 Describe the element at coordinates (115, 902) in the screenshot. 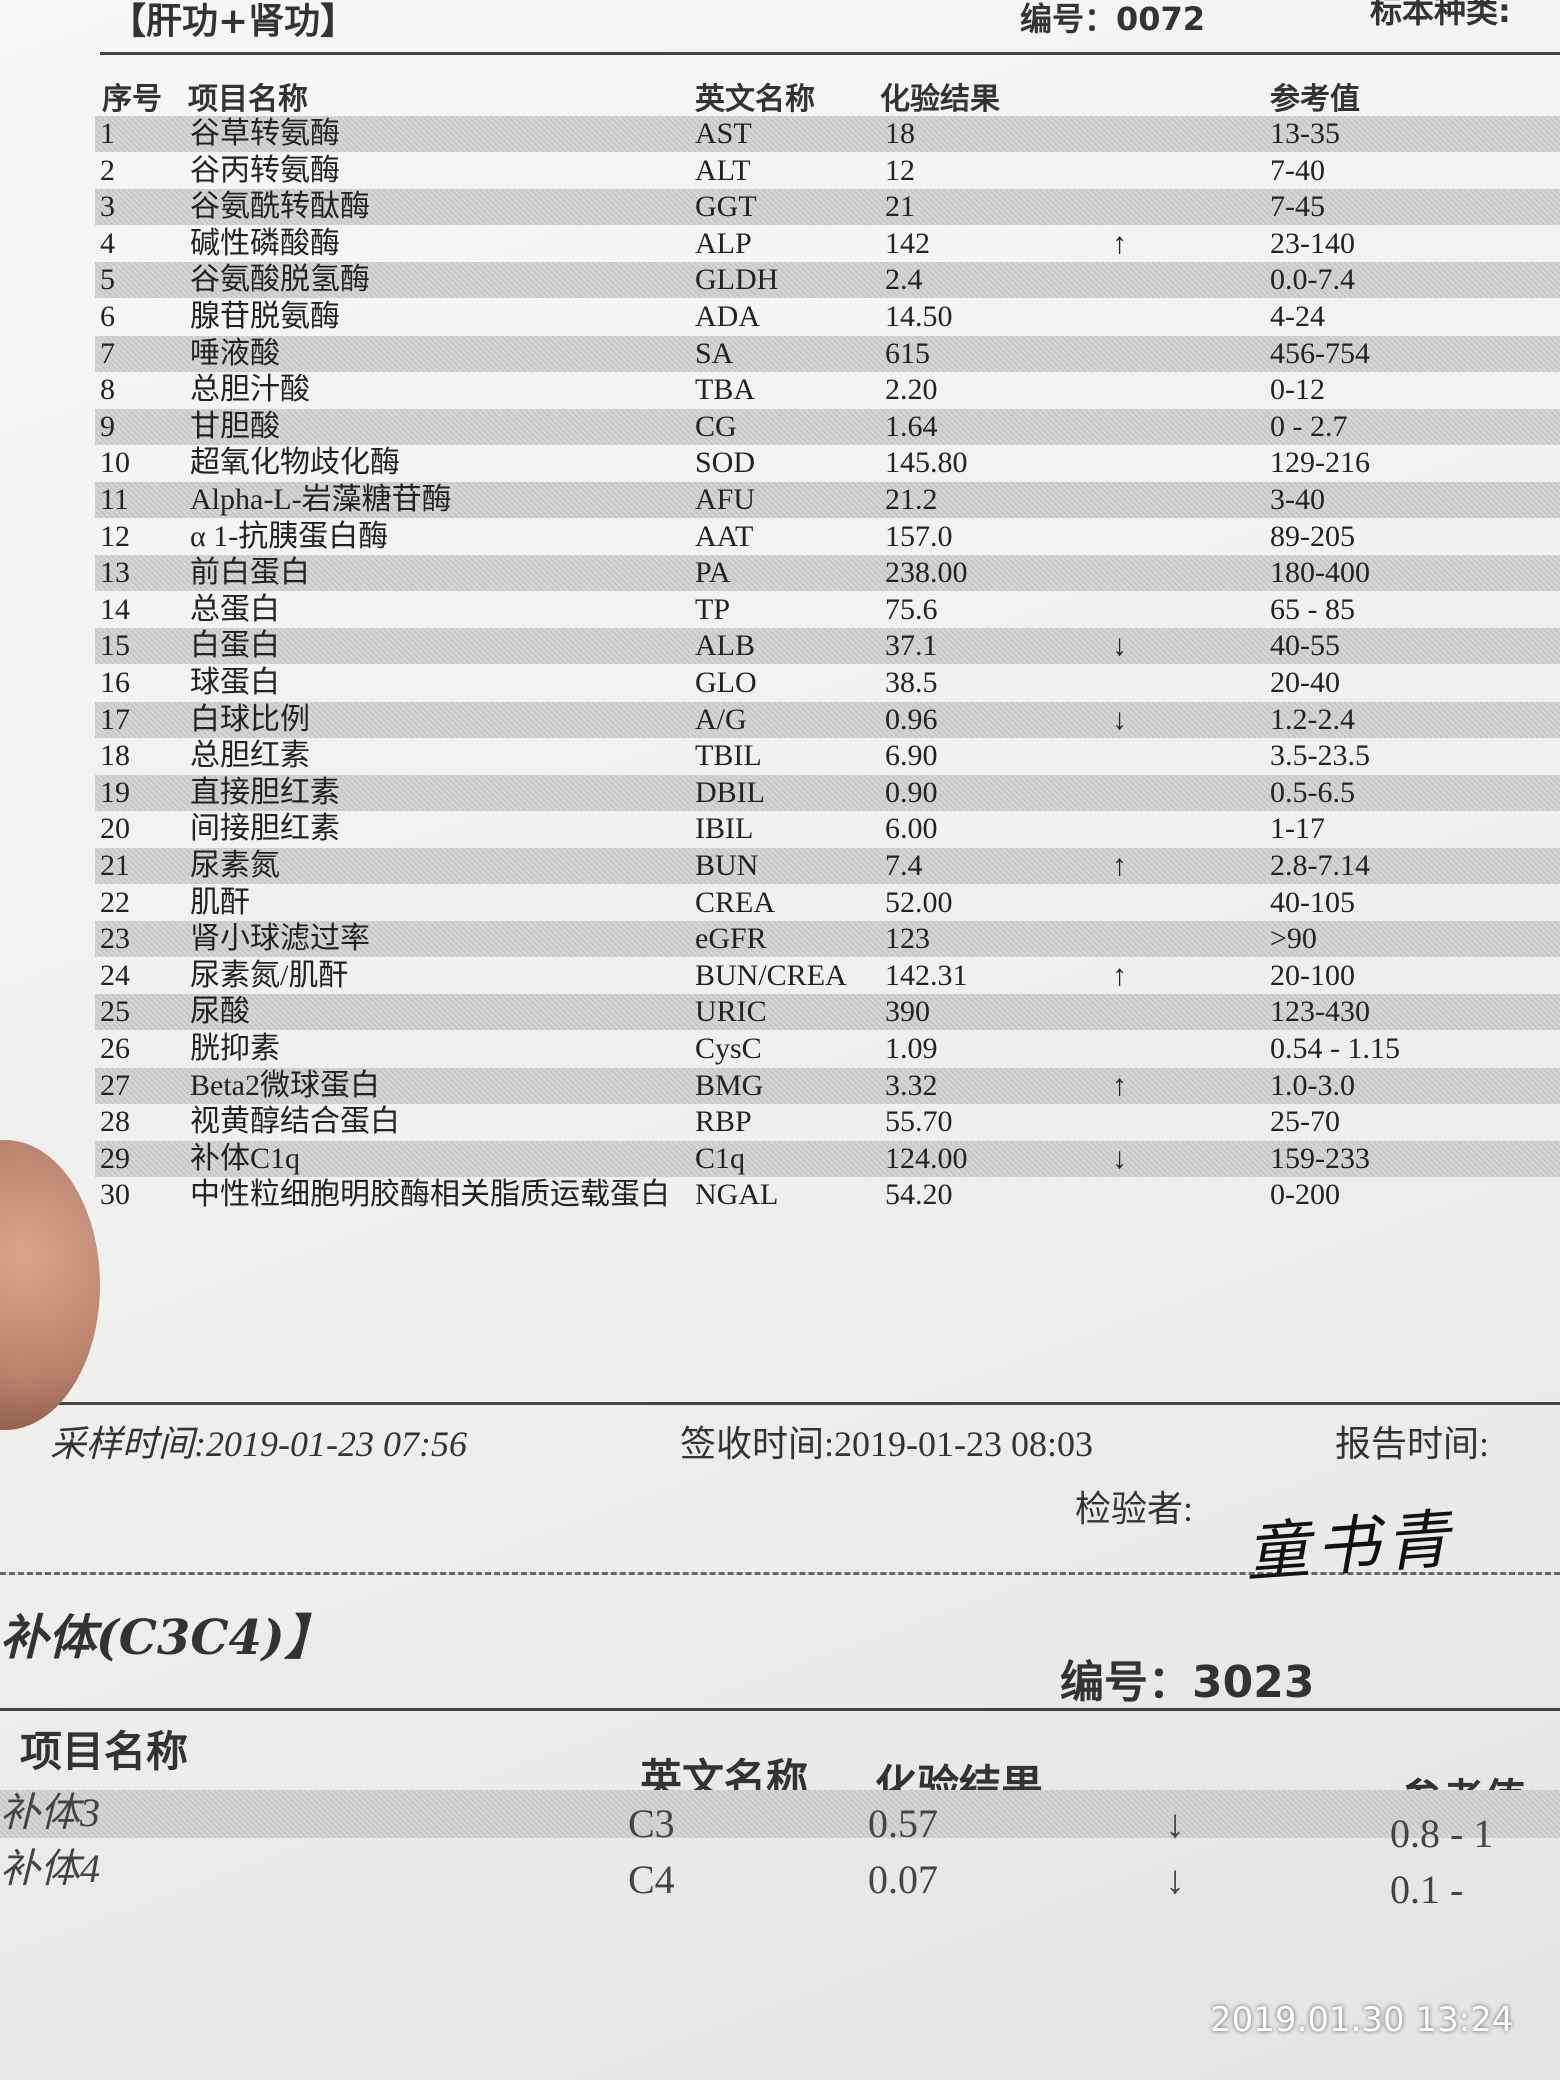

I see `row-number: 22` at that location.